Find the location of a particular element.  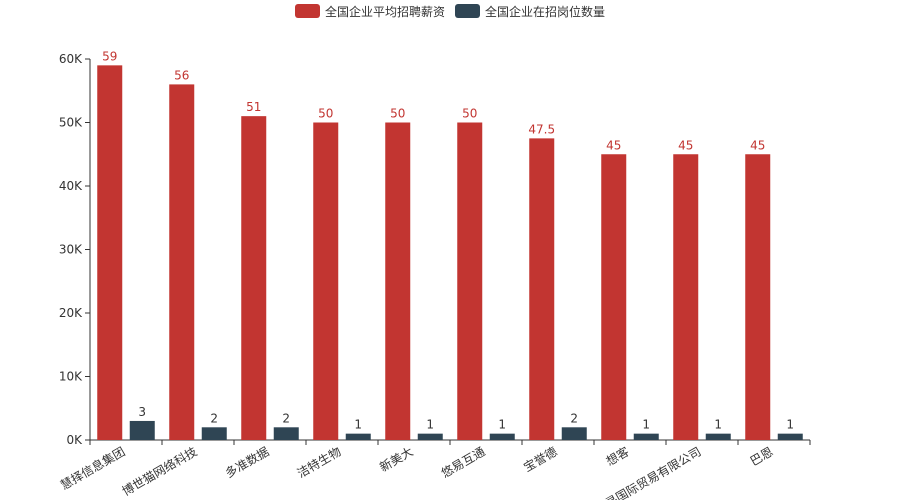

x-tick-label: 多准数据 is located at coordinates (246, 462).